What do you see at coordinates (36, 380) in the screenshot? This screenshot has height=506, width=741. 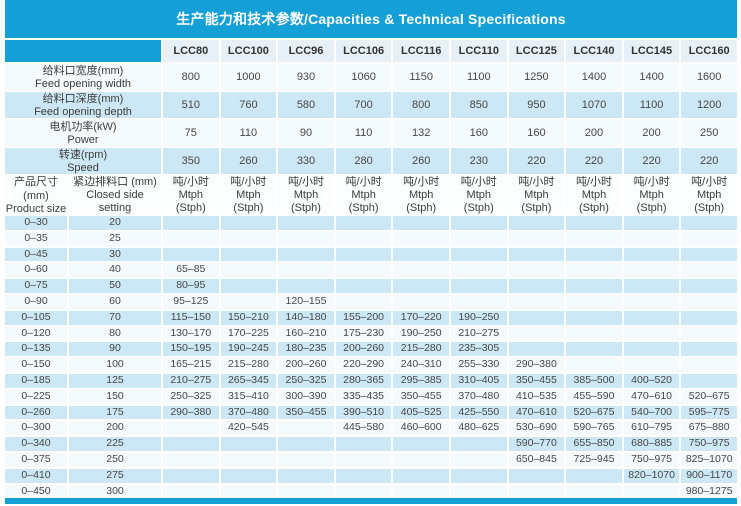 I see `product-size-cell: 0–185` at bounding box center [36, 380].